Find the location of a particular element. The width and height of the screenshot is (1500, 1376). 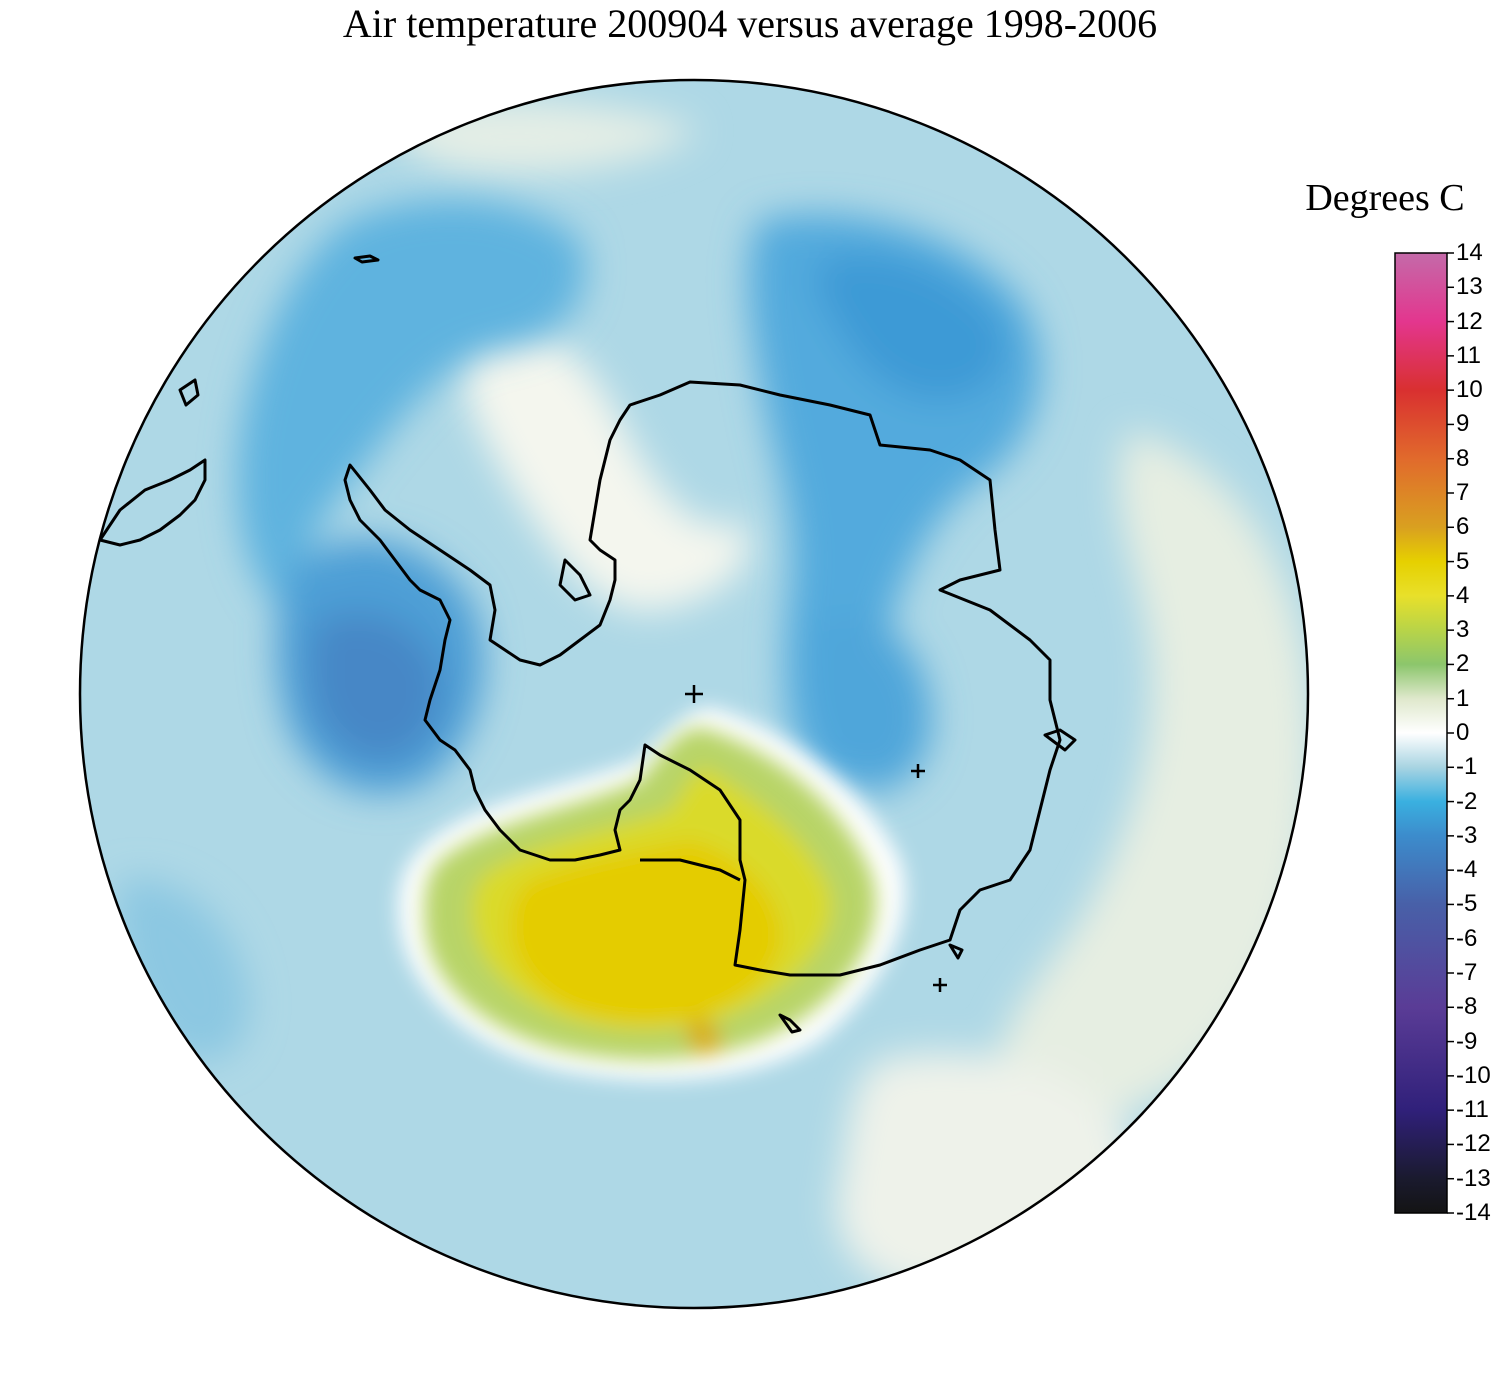

legend-tick-label: -12 is located at coordinates (1473, 1144).